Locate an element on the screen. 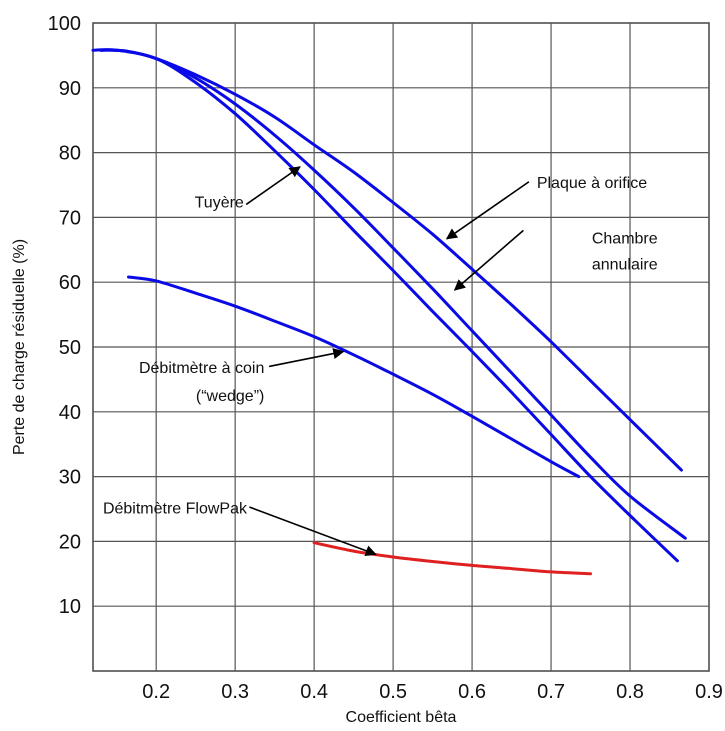  annotation-arrow-wedge is located at coordinates (306, 358).